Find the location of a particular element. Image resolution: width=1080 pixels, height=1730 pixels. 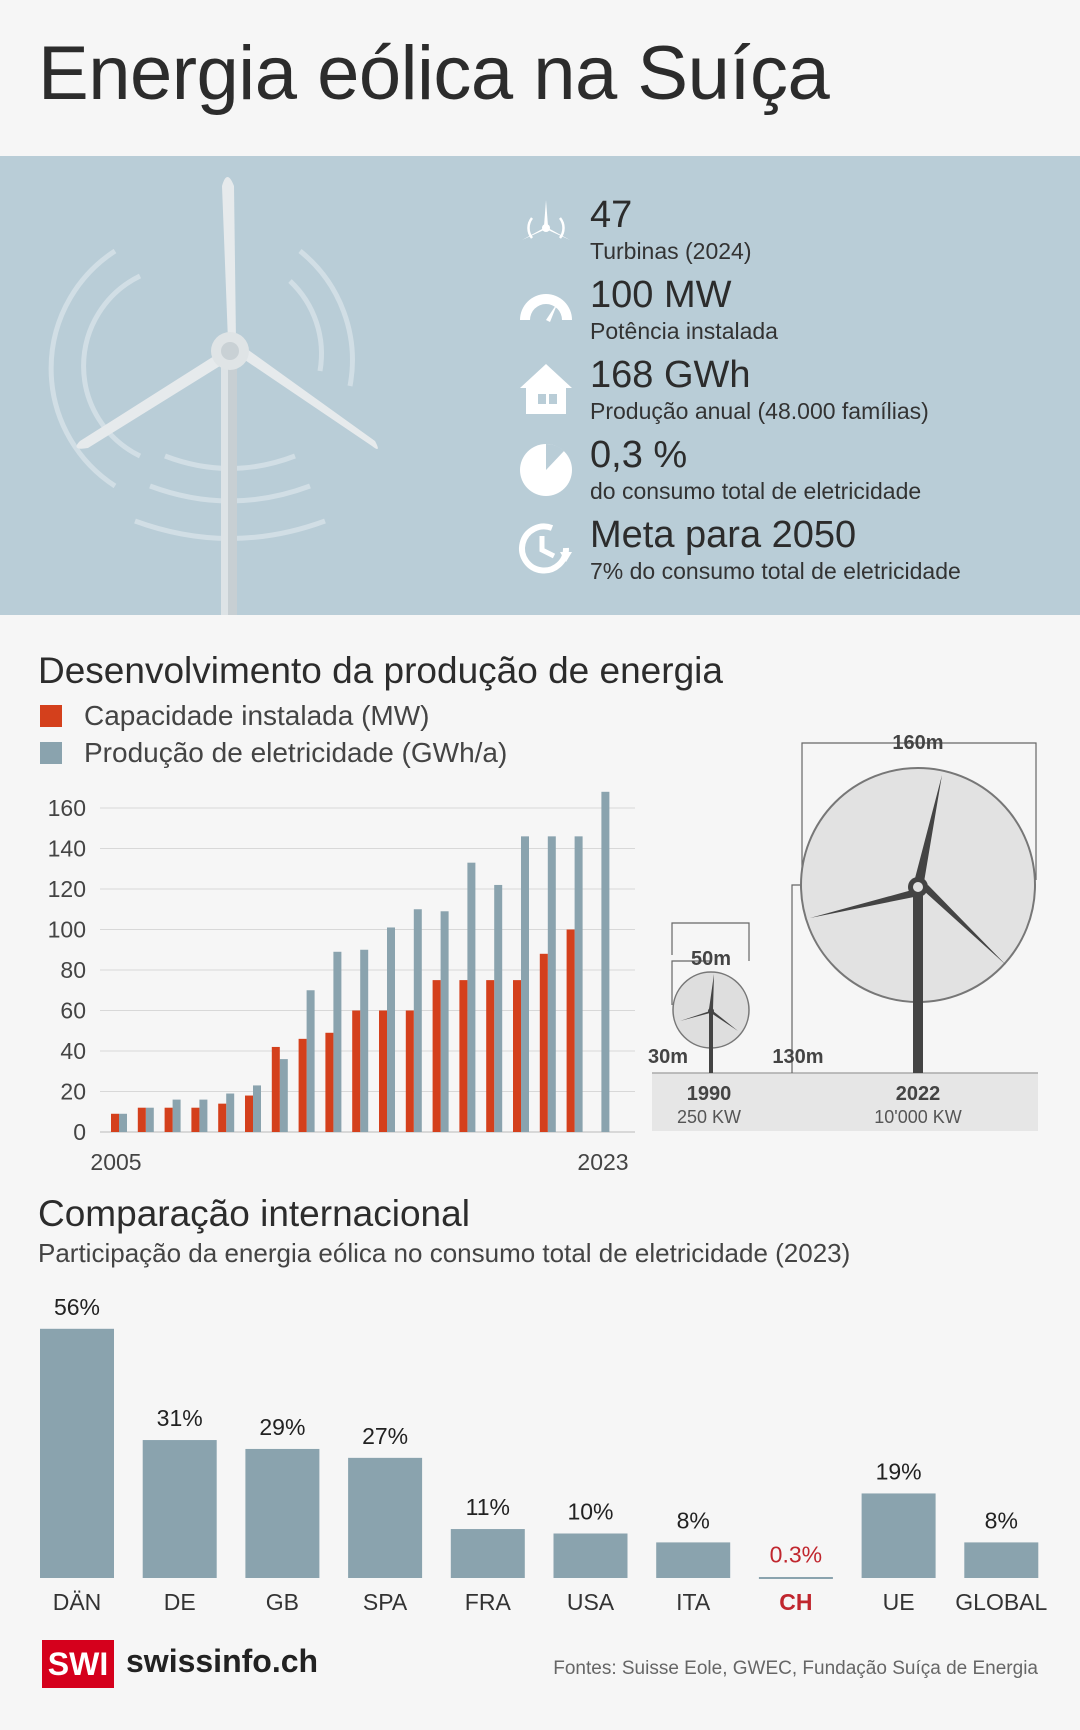

legend-label: Capacidade instalada (MW) is located at coordinates (257, 715).